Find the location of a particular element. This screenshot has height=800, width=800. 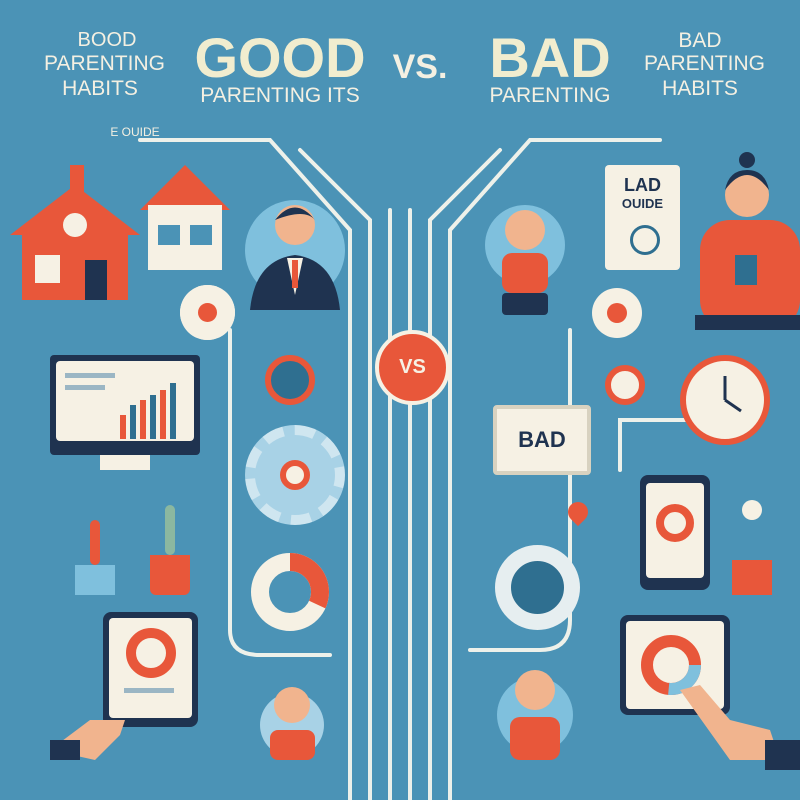

mother-avatar is located at coordinates (747, 235).